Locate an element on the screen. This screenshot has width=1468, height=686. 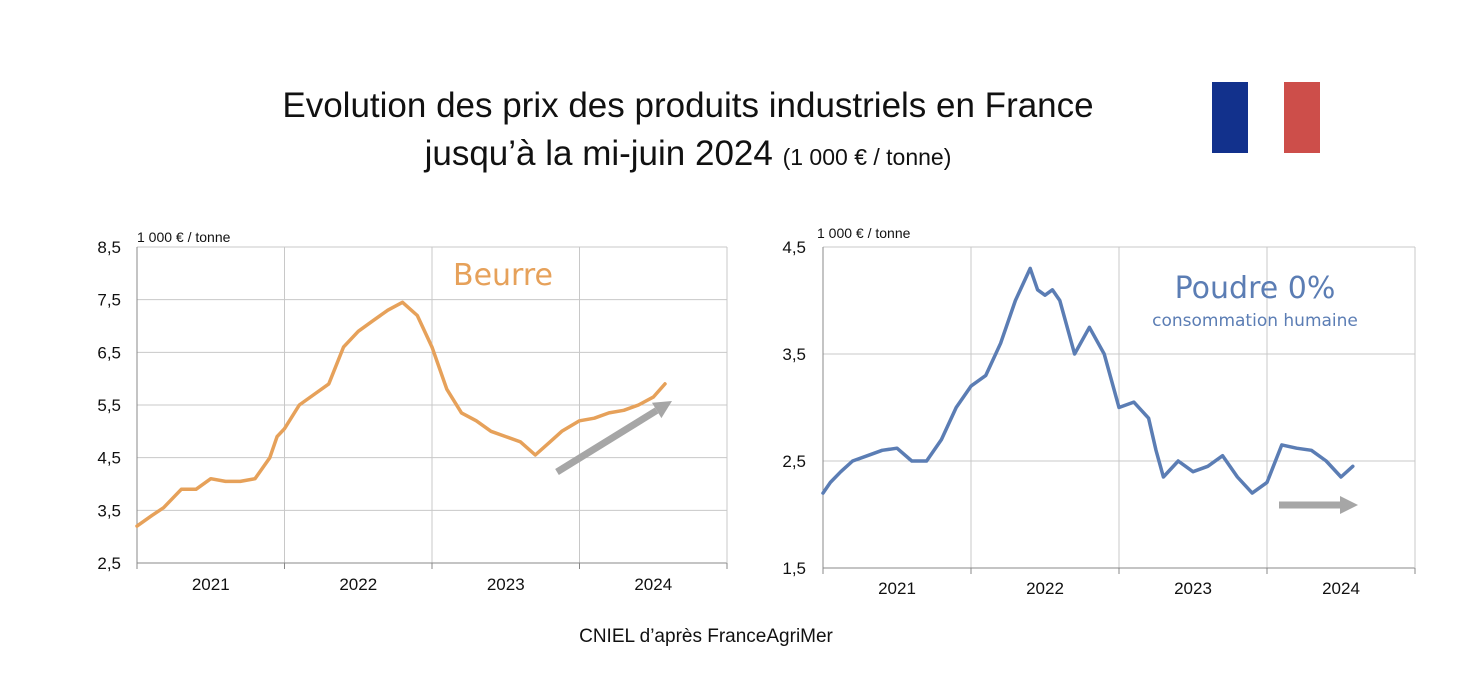
flag-blue-band is located at coordinates (1230, 117).